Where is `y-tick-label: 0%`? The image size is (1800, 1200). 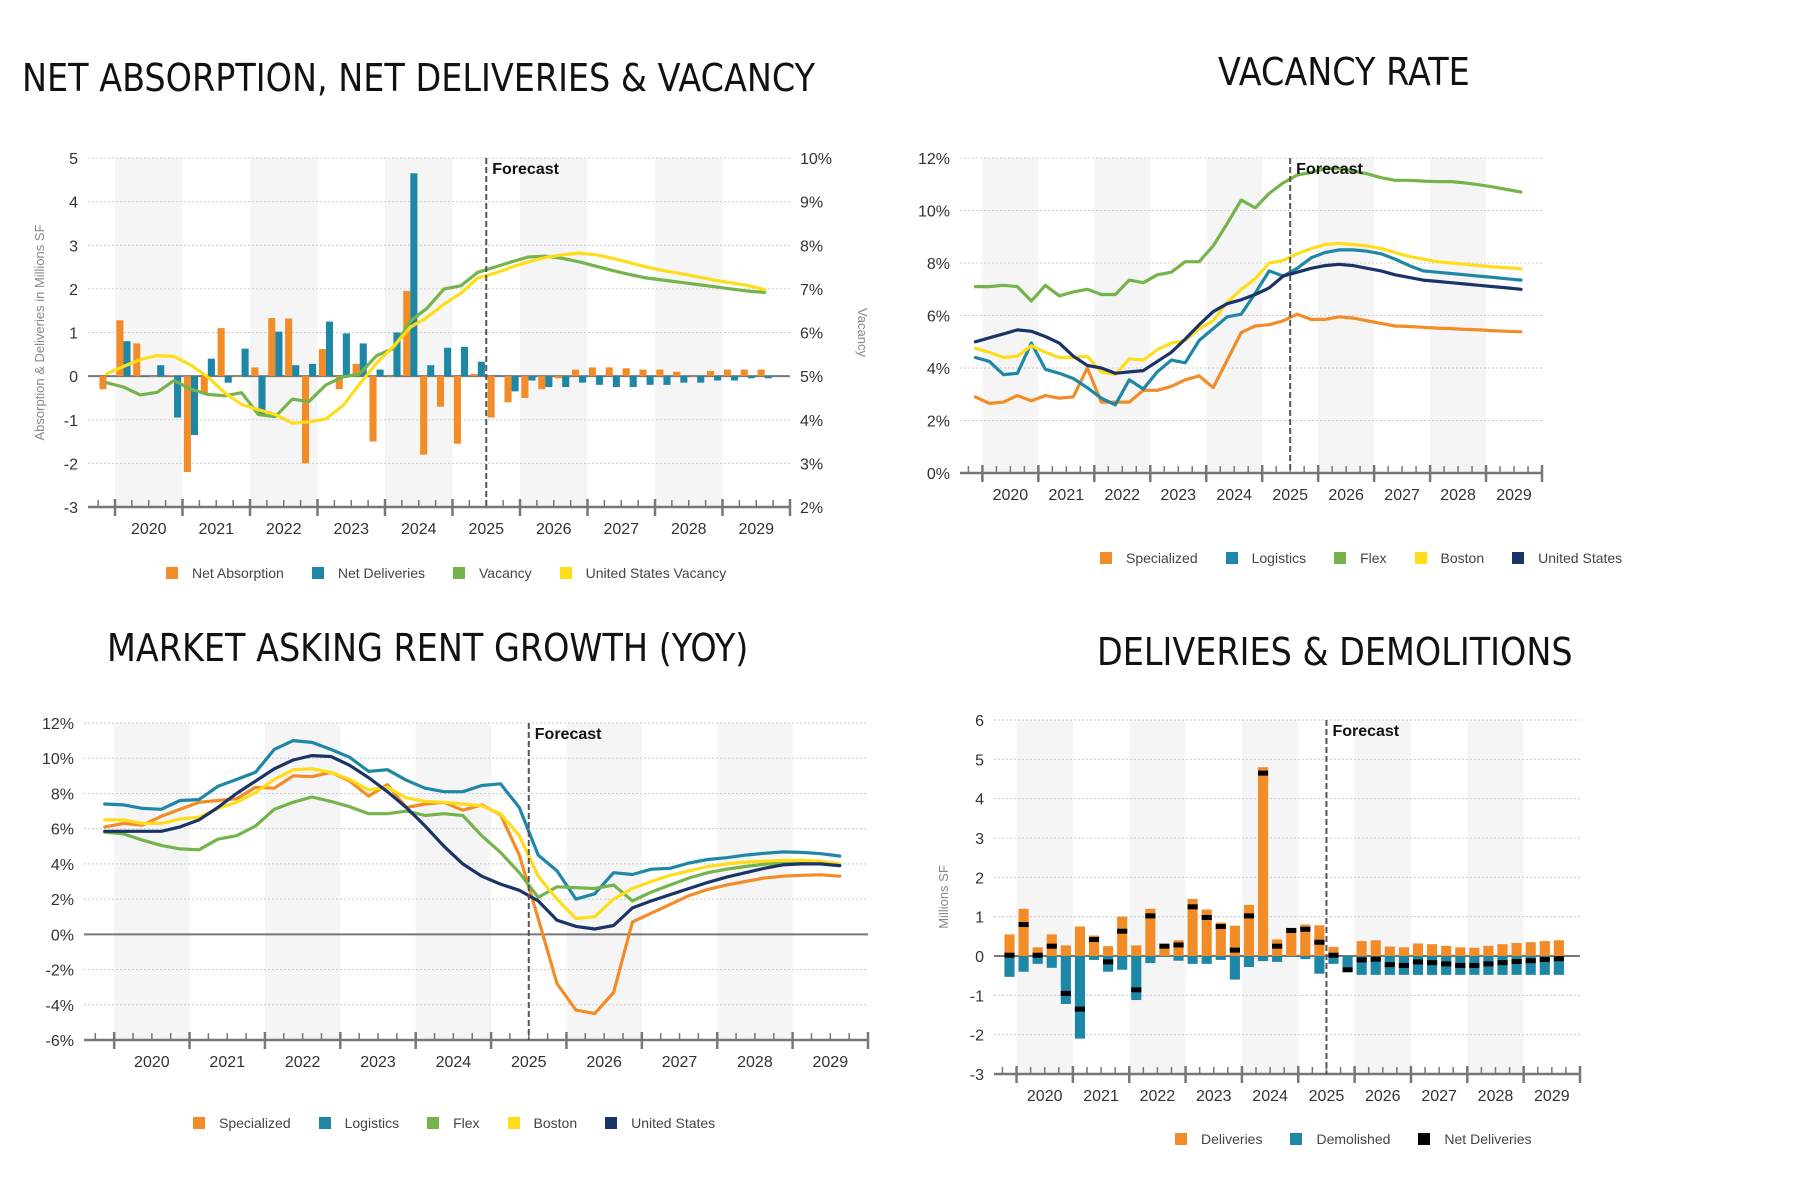 y-tick-label: 0% is located at coordinates (62, 935).